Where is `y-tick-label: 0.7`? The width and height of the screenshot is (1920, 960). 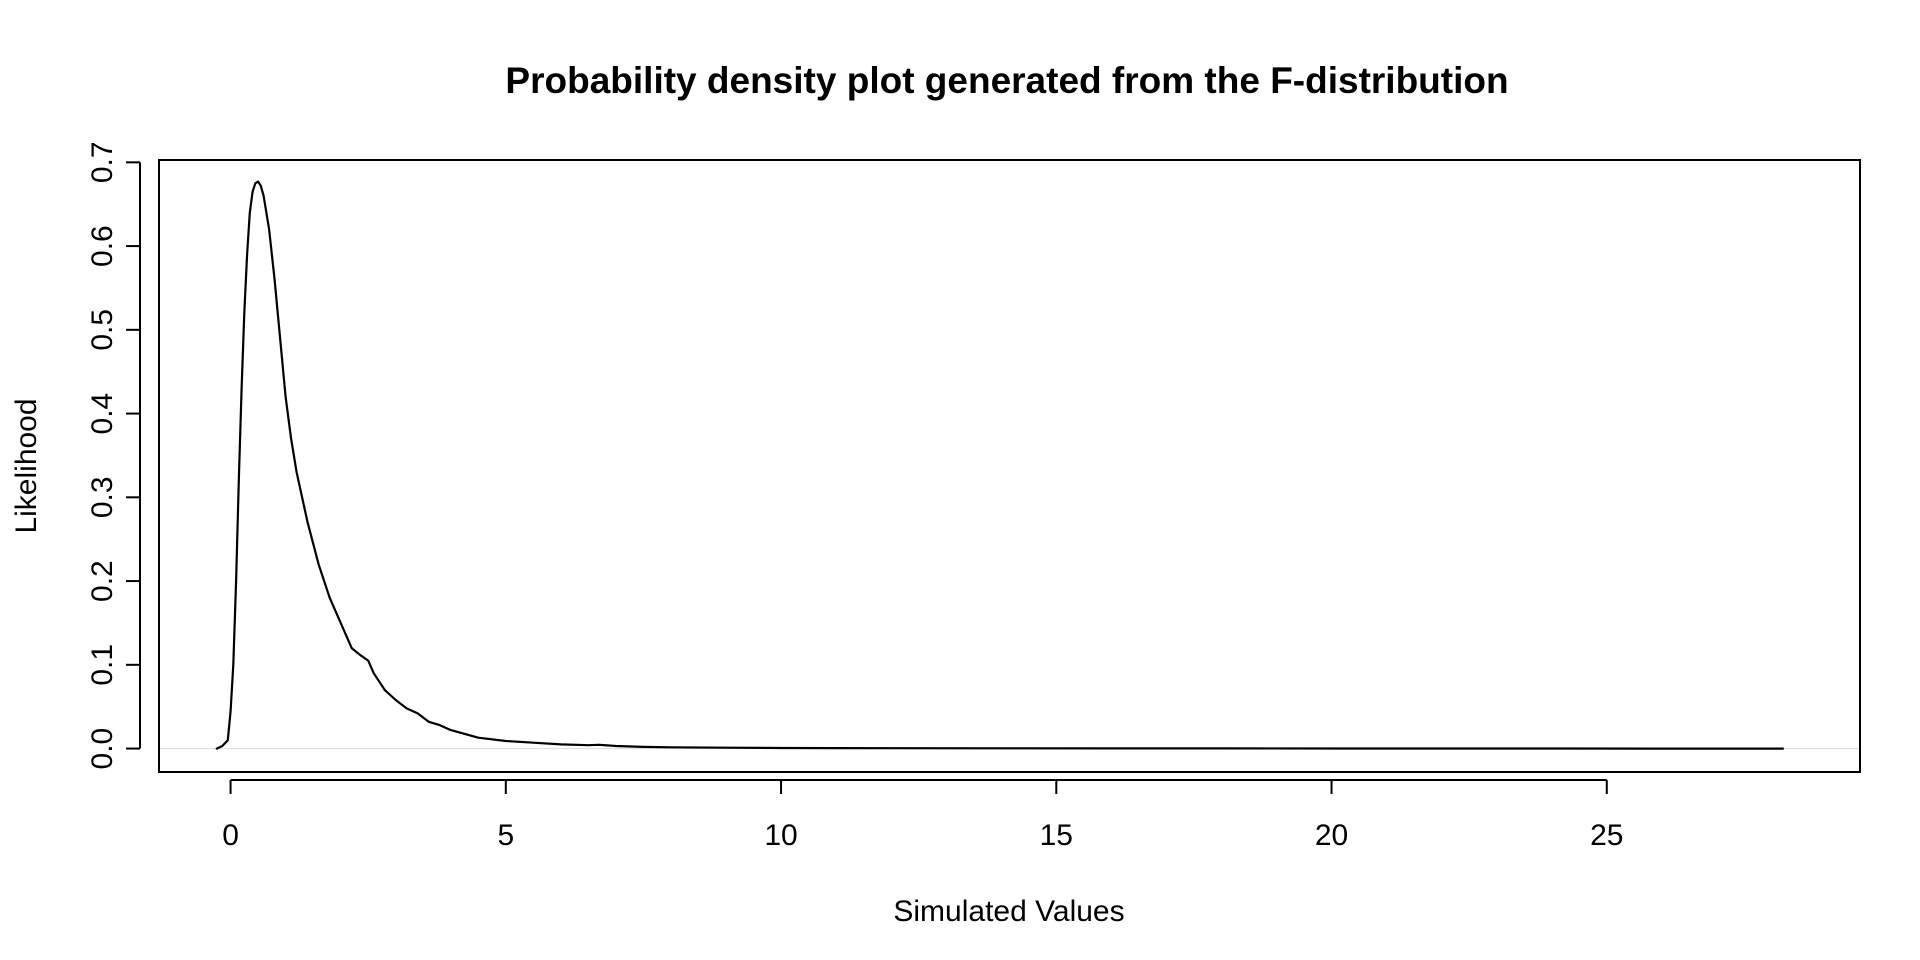 y-tick-label: 0.7 is located at coordinates (102, 162).